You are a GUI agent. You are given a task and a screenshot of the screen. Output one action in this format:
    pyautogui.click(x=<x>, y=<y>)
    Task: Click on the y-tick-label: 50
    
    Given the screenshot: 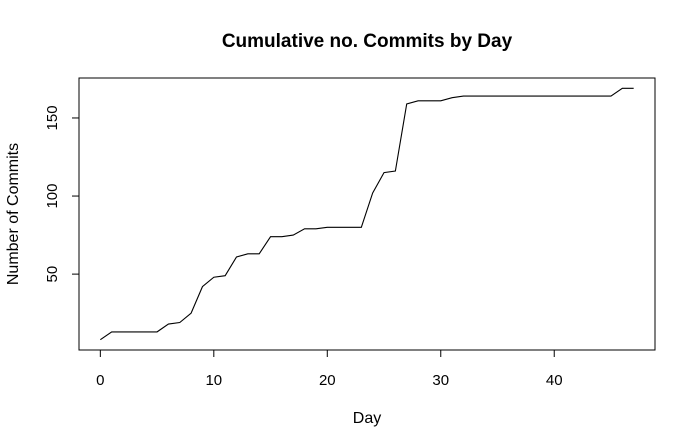 What is the action you would take?
    pyautogui.click(x=52, y=274)
    